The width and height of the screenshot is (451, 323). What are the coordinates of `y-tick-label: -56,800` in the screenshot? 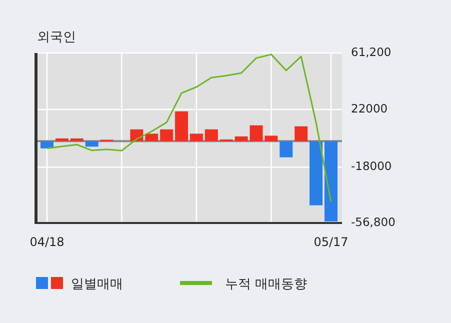 It's located at (373, 222).